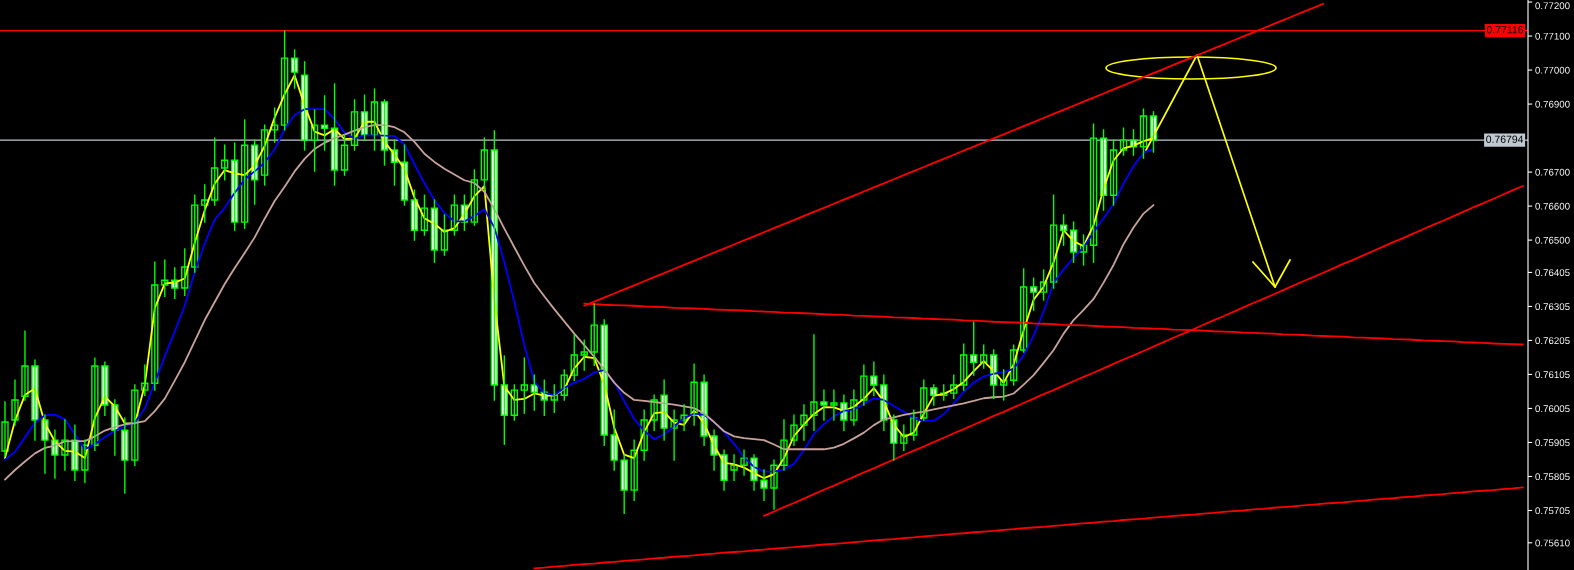  What do you see at coordinates (1552, 307) in the screenshot?
I see `y-tick-label: 0.76305` at bounding box center [1552, 307].